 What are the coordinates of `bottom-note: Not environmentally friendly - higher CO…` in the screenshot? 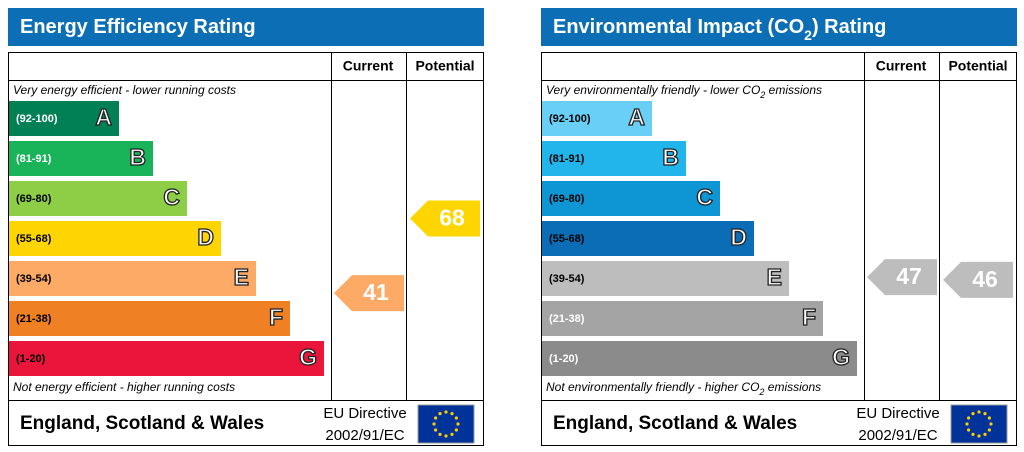 It's located at (683, 388).